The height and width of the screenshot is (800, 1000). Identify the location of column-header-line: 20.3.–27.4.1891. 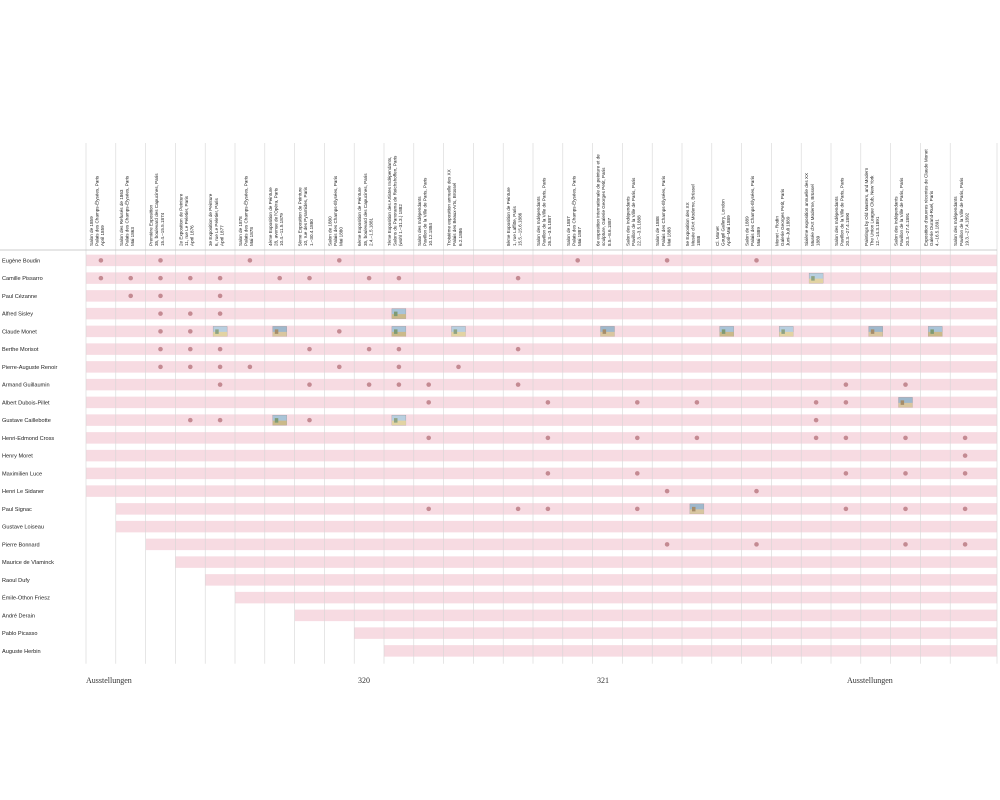
(907, 229).